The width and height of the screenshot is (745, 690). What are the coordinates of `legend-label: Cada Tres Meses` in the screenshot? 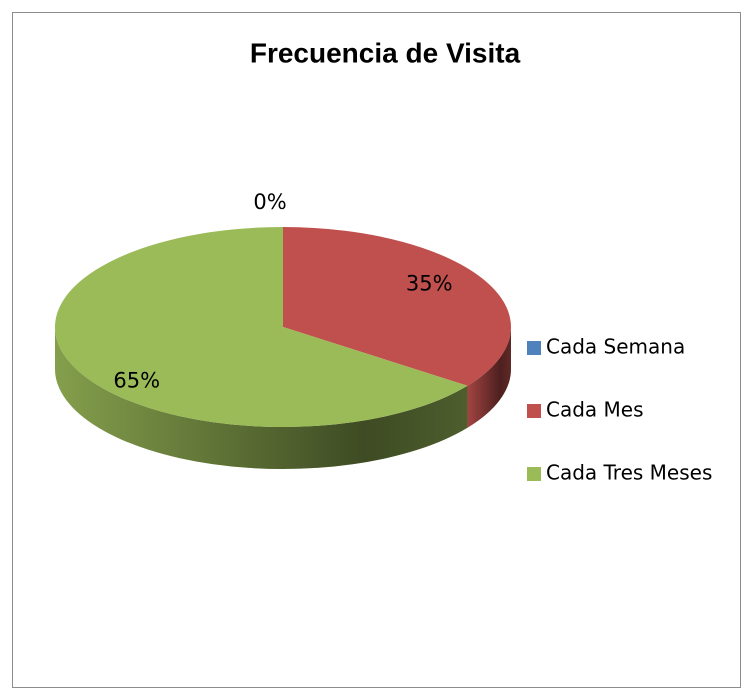 It's located at (629, 473).